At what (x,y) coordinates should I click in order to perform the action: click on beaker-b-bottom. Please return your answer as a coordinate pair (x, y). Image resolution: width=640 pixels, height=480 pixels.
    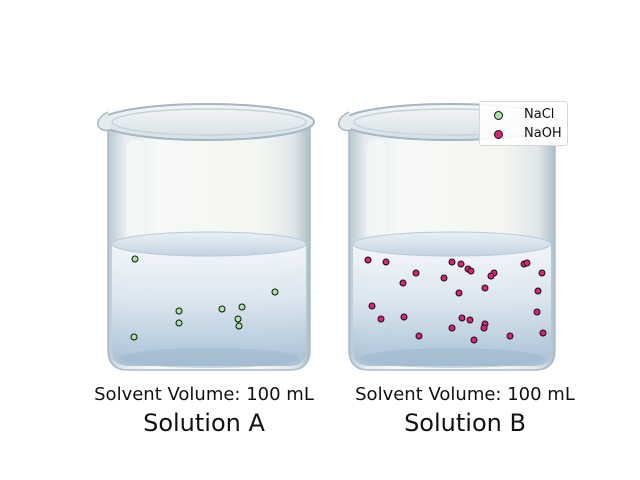
    Looking at the image, I should click on (452, 358).